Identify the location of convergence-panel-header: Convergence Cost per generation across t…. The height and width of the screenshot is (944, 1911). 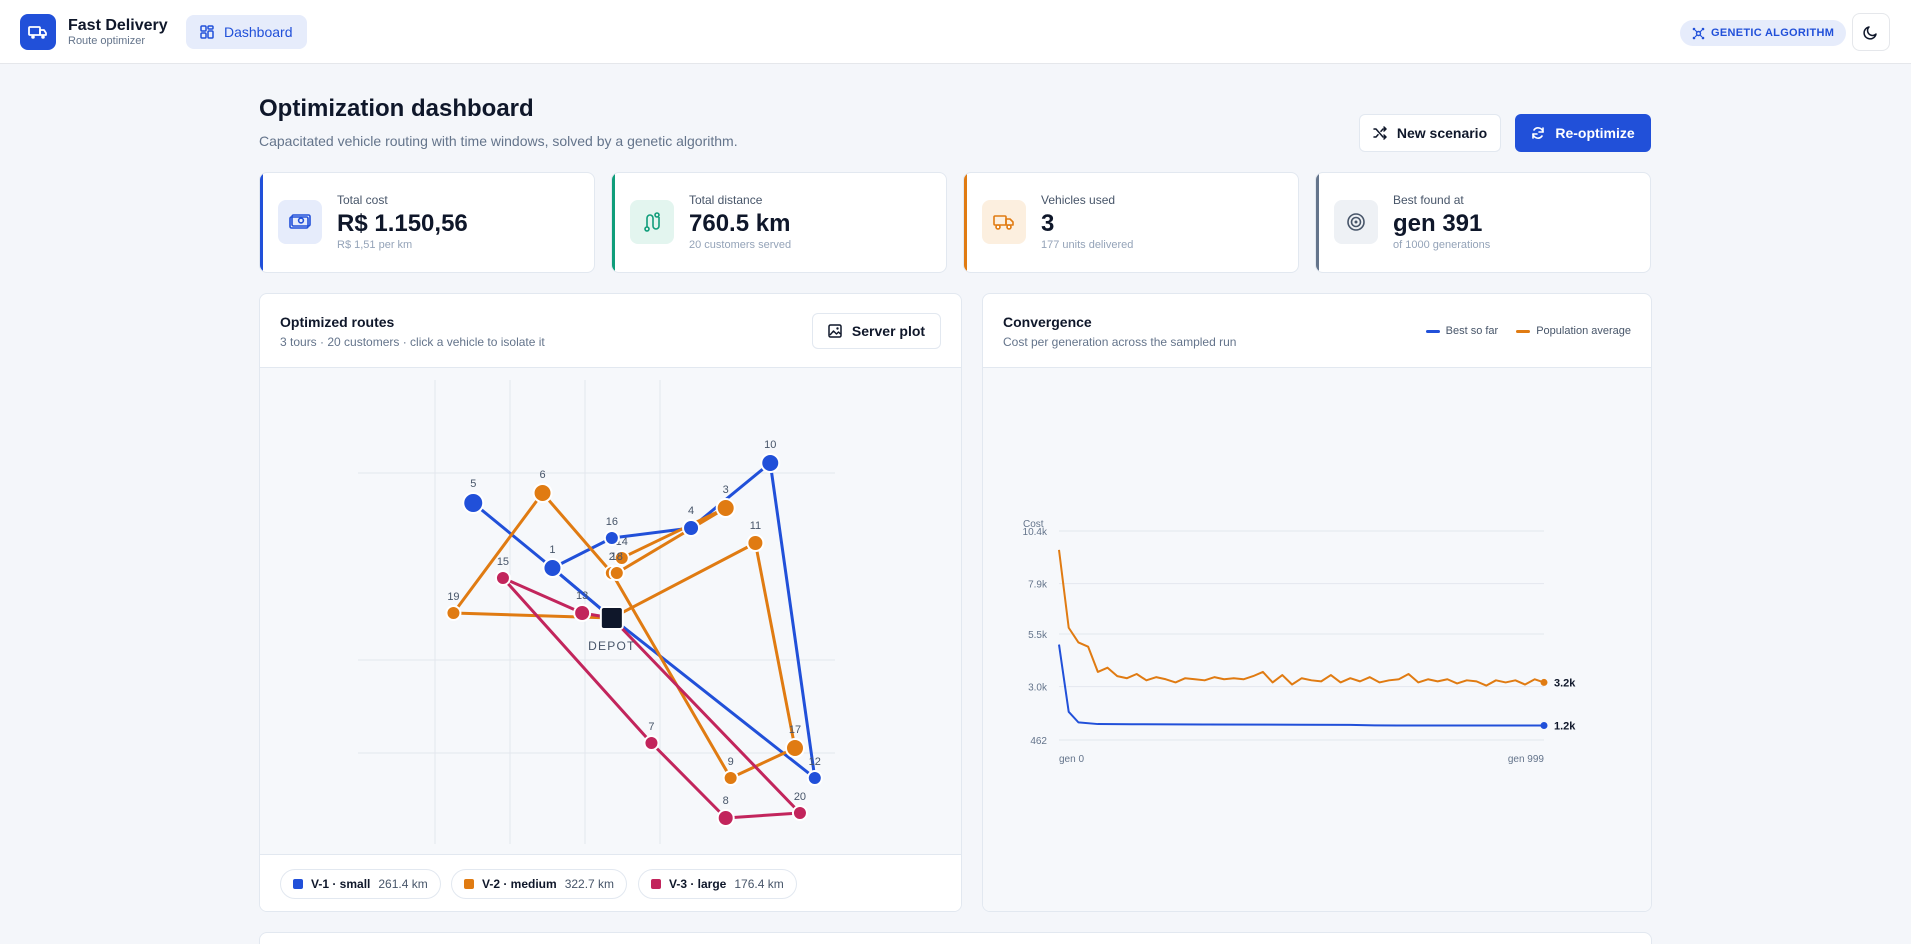
(1317, 331).